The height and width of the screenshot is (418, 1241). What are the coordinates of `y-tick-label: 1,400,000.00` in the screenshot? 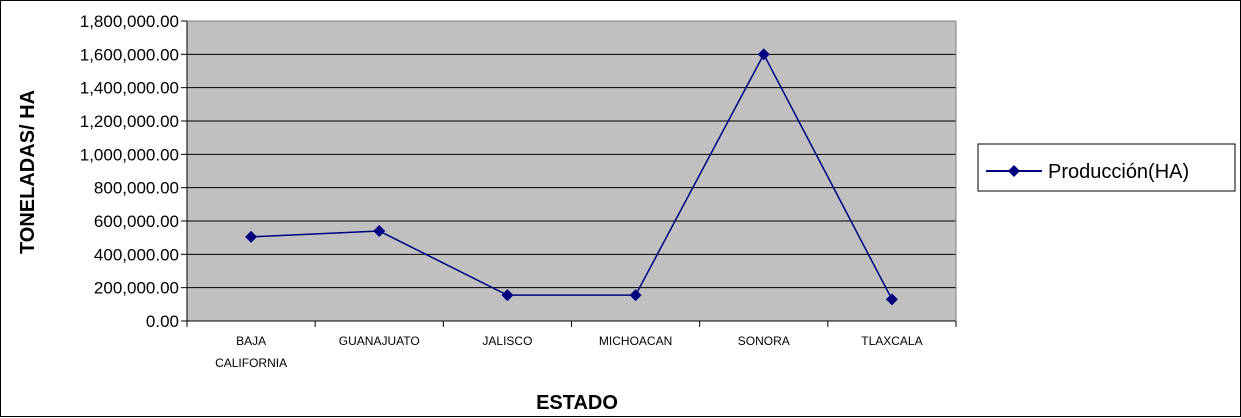 It's located at (129, 88).